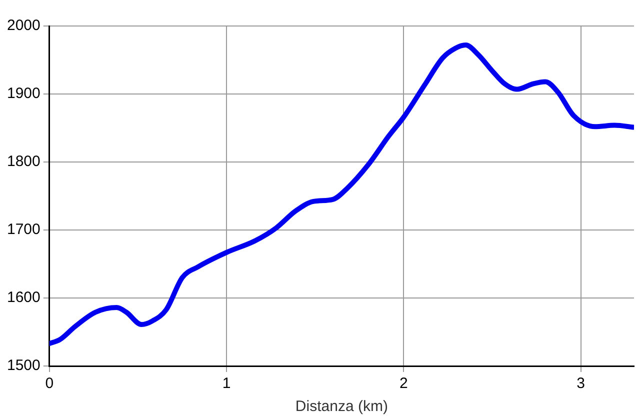 Image resolution: width=640 pixels, height=418 pixels. Describe the element at coordinates (404, 383) in the screenshot. I see `x-tick-label: 2` at that location.